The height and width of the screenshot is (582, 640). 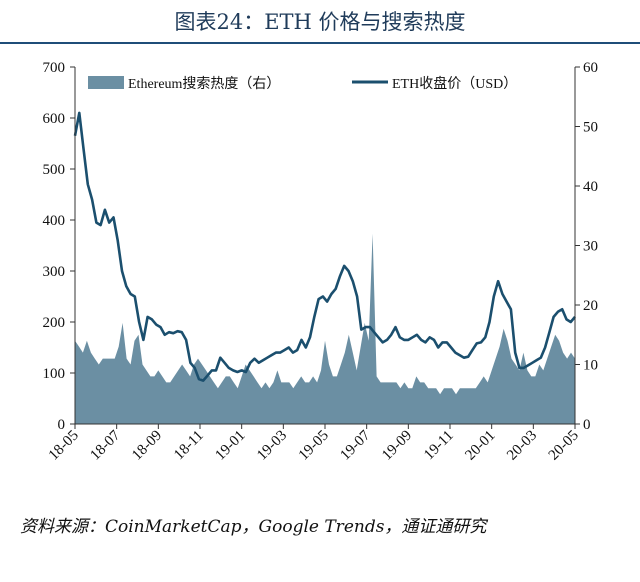 What do you see at coordinates (106, 82) in the screenshot?
I see `legend-swatch-search` at bounding box center [106, 82].